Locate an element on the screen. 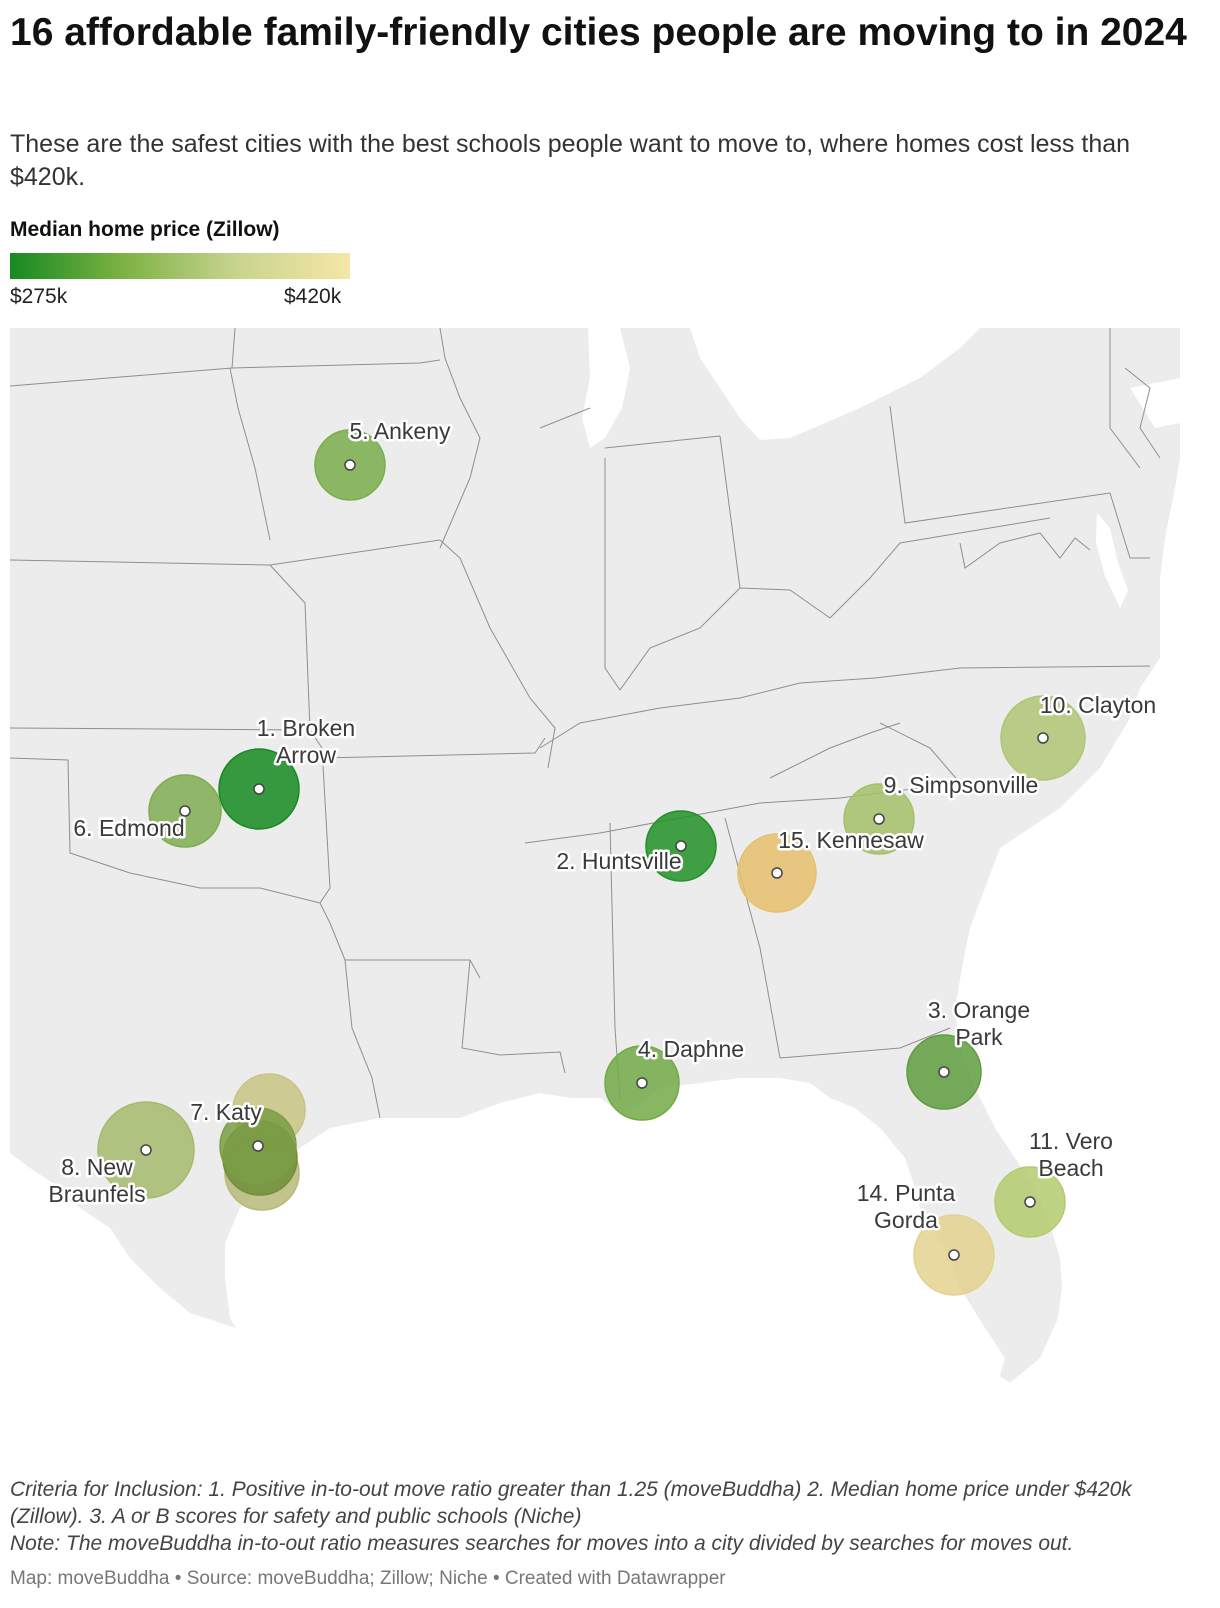 This screenshot has height=1608, width=1220. city-label: 15. Kennesaw is located at coordinates (851, 840).